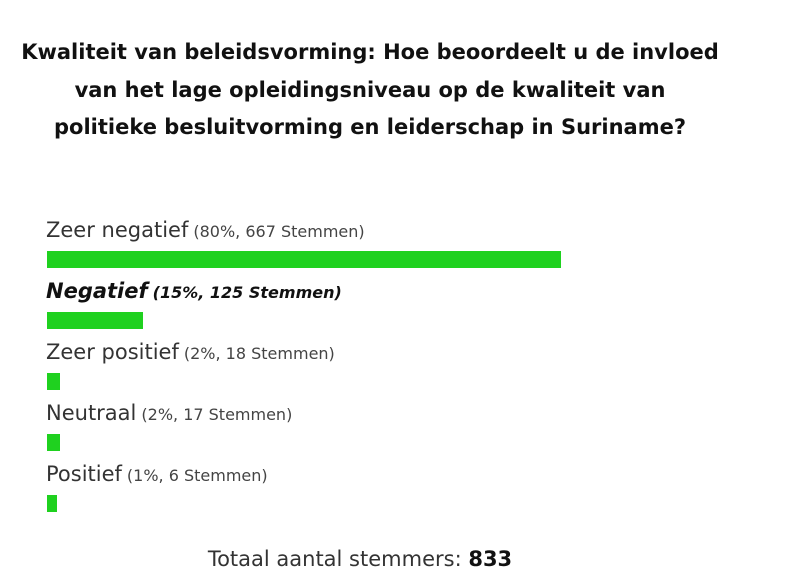  Describe the element at coordinates (334, 559) in the screenshot. I see `total-voters-label: Totaal aantal stemmers:` at that location.